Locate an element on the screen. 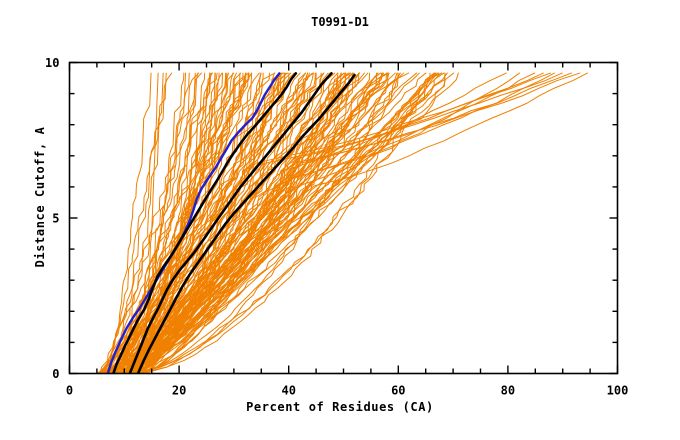 The image size is (680, 440). x-tick-label: 40 is located at coordinates (288, 391).